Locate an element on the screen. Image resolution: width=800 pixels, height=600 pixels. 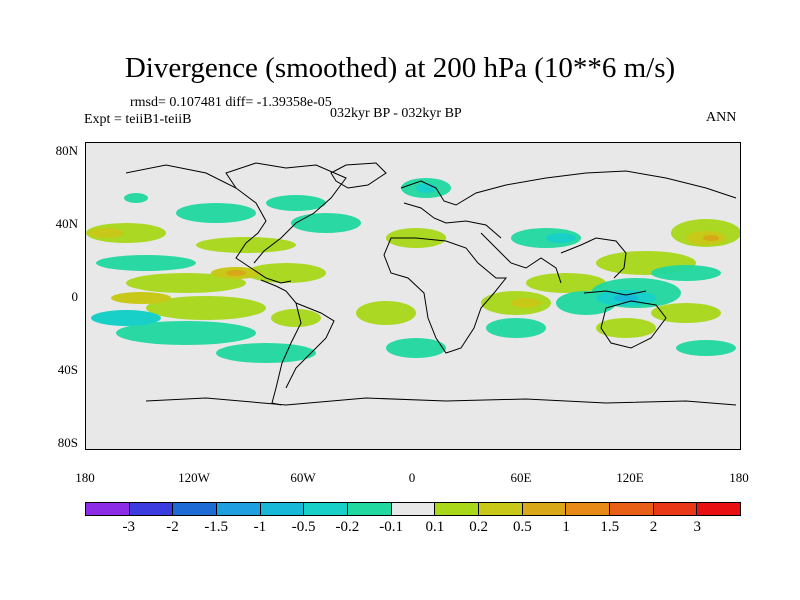
lon-label-0: 0 is located at coordinates (412, 477).